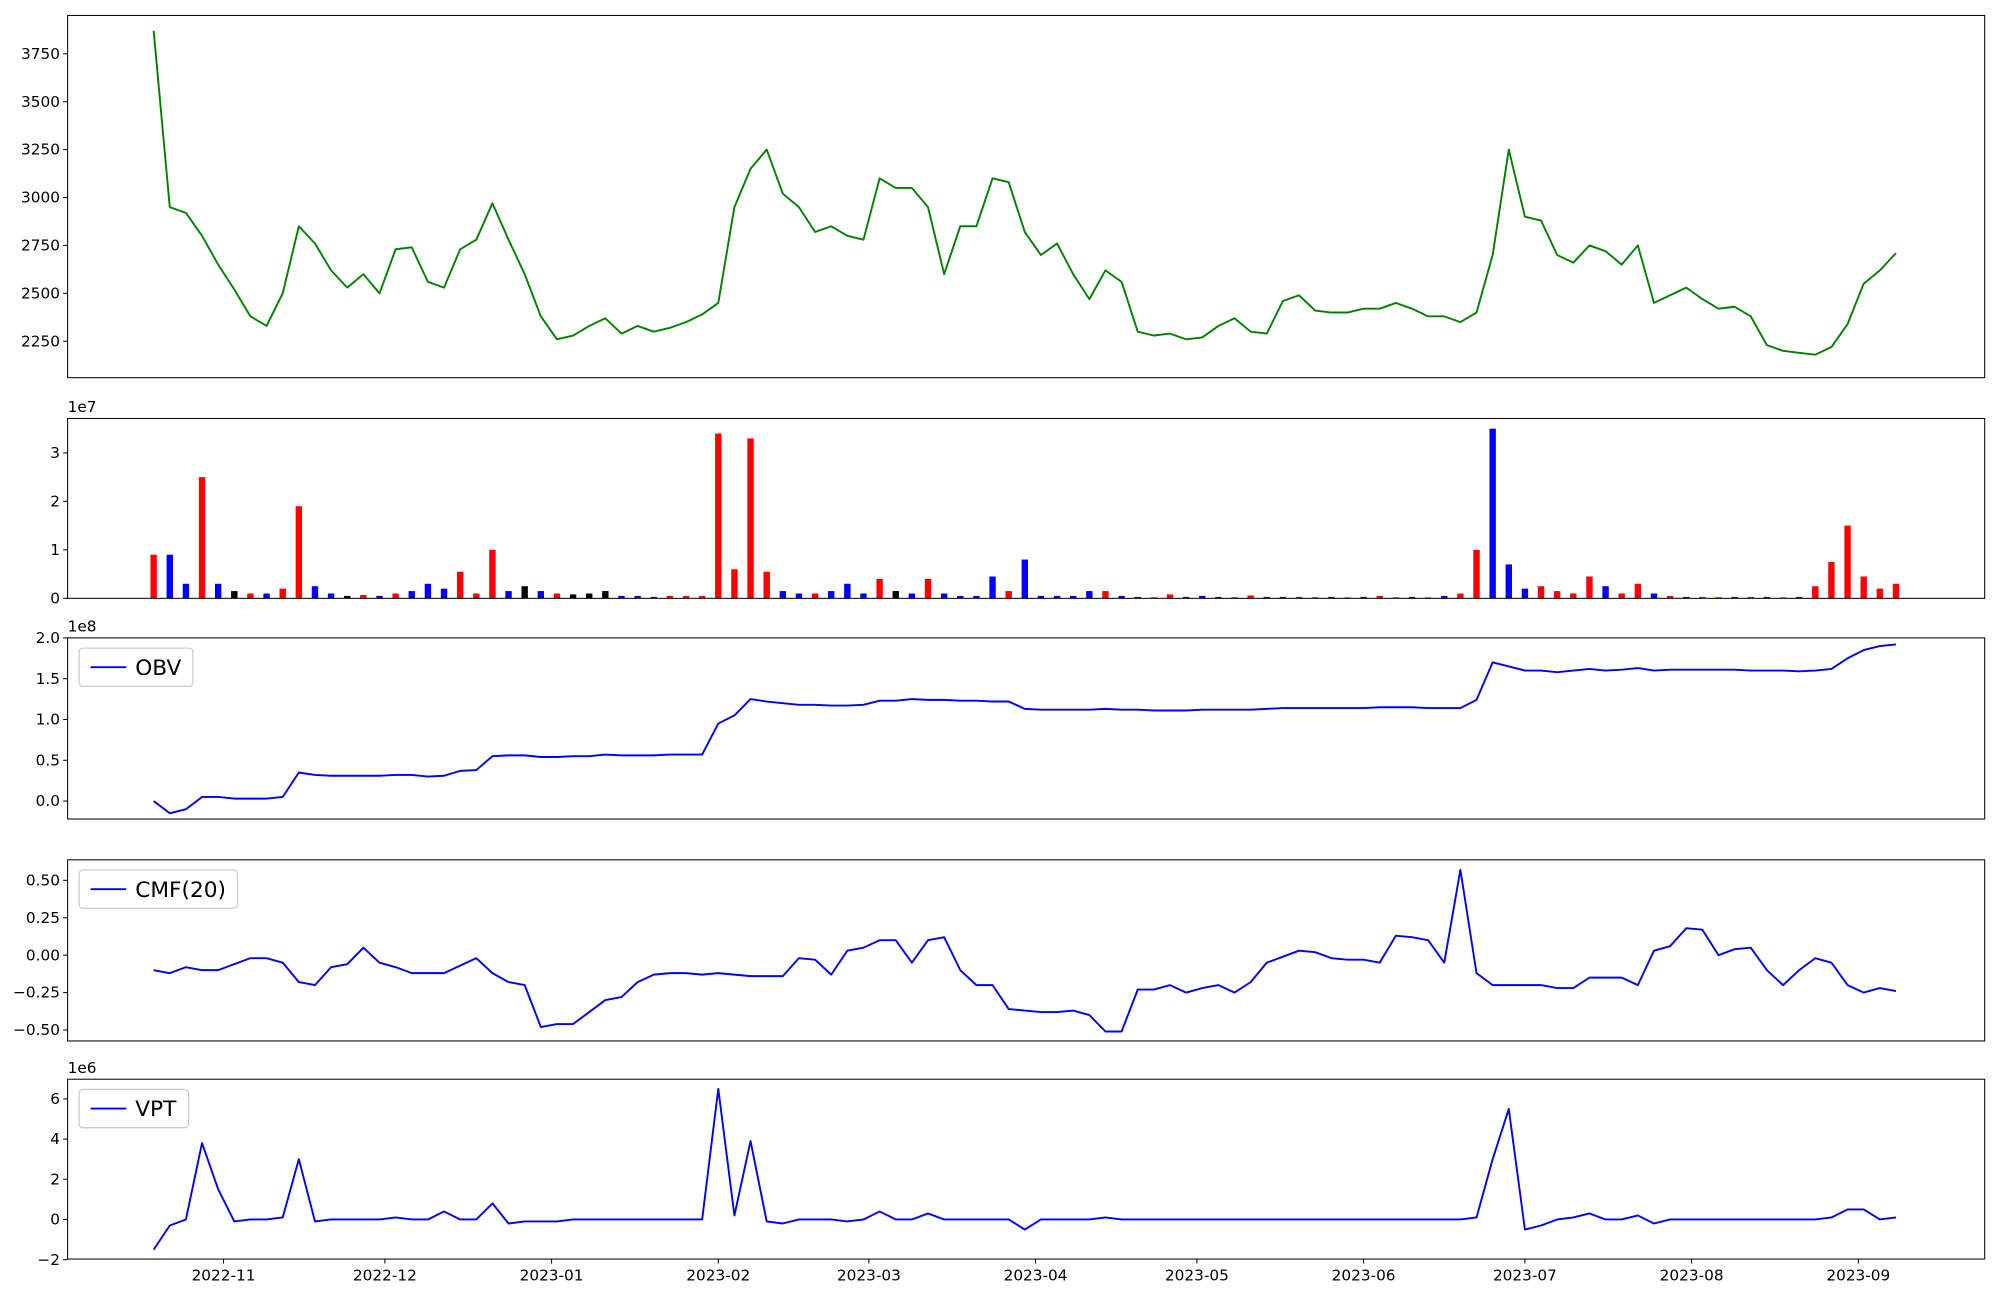  Describe the element at coordinates (48, 638) in the screenshot. I see `y-tick-label: 2.0` at that location.